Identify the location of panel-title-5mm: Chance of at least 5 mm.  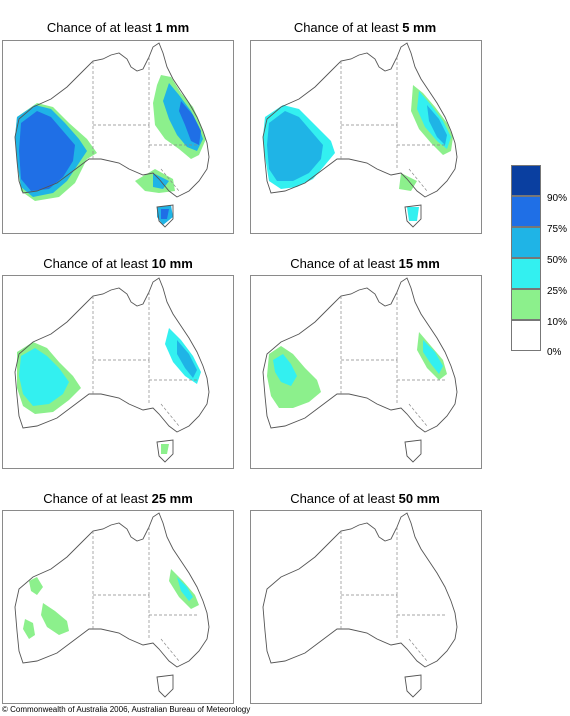
(365, 27).